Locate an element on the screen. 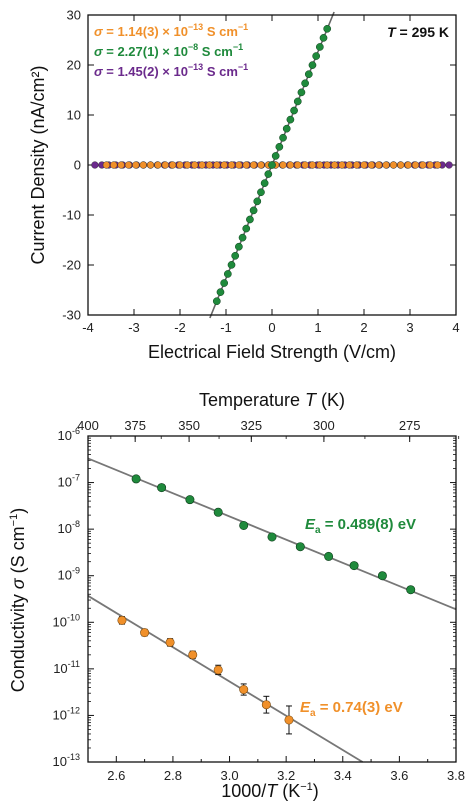 The width and height of the screenshot is (467, 804). iv-x-tick-label: 2 is located at coordinates (363, 327).